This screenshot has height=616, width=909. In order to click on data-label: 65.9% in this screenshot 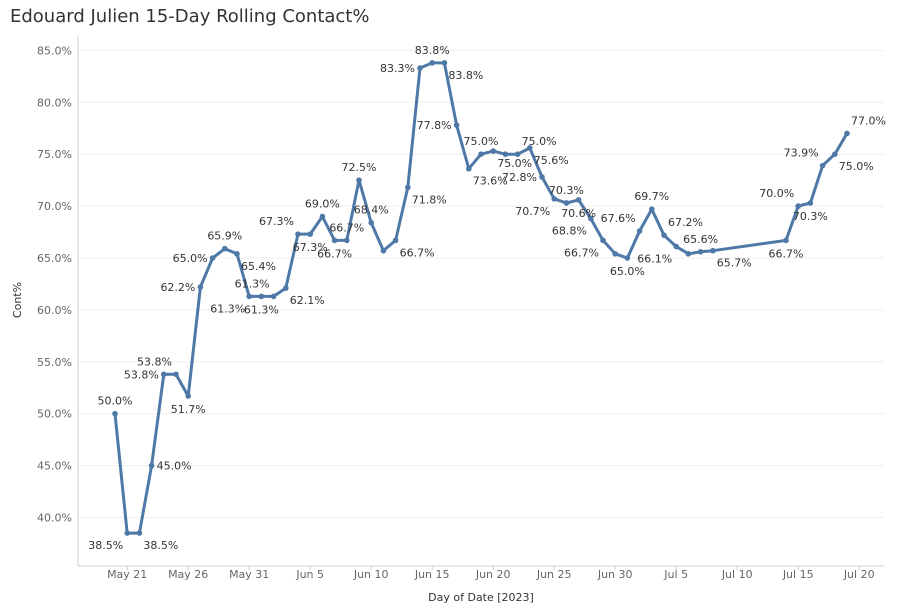, I will do `click(224, 236)`.